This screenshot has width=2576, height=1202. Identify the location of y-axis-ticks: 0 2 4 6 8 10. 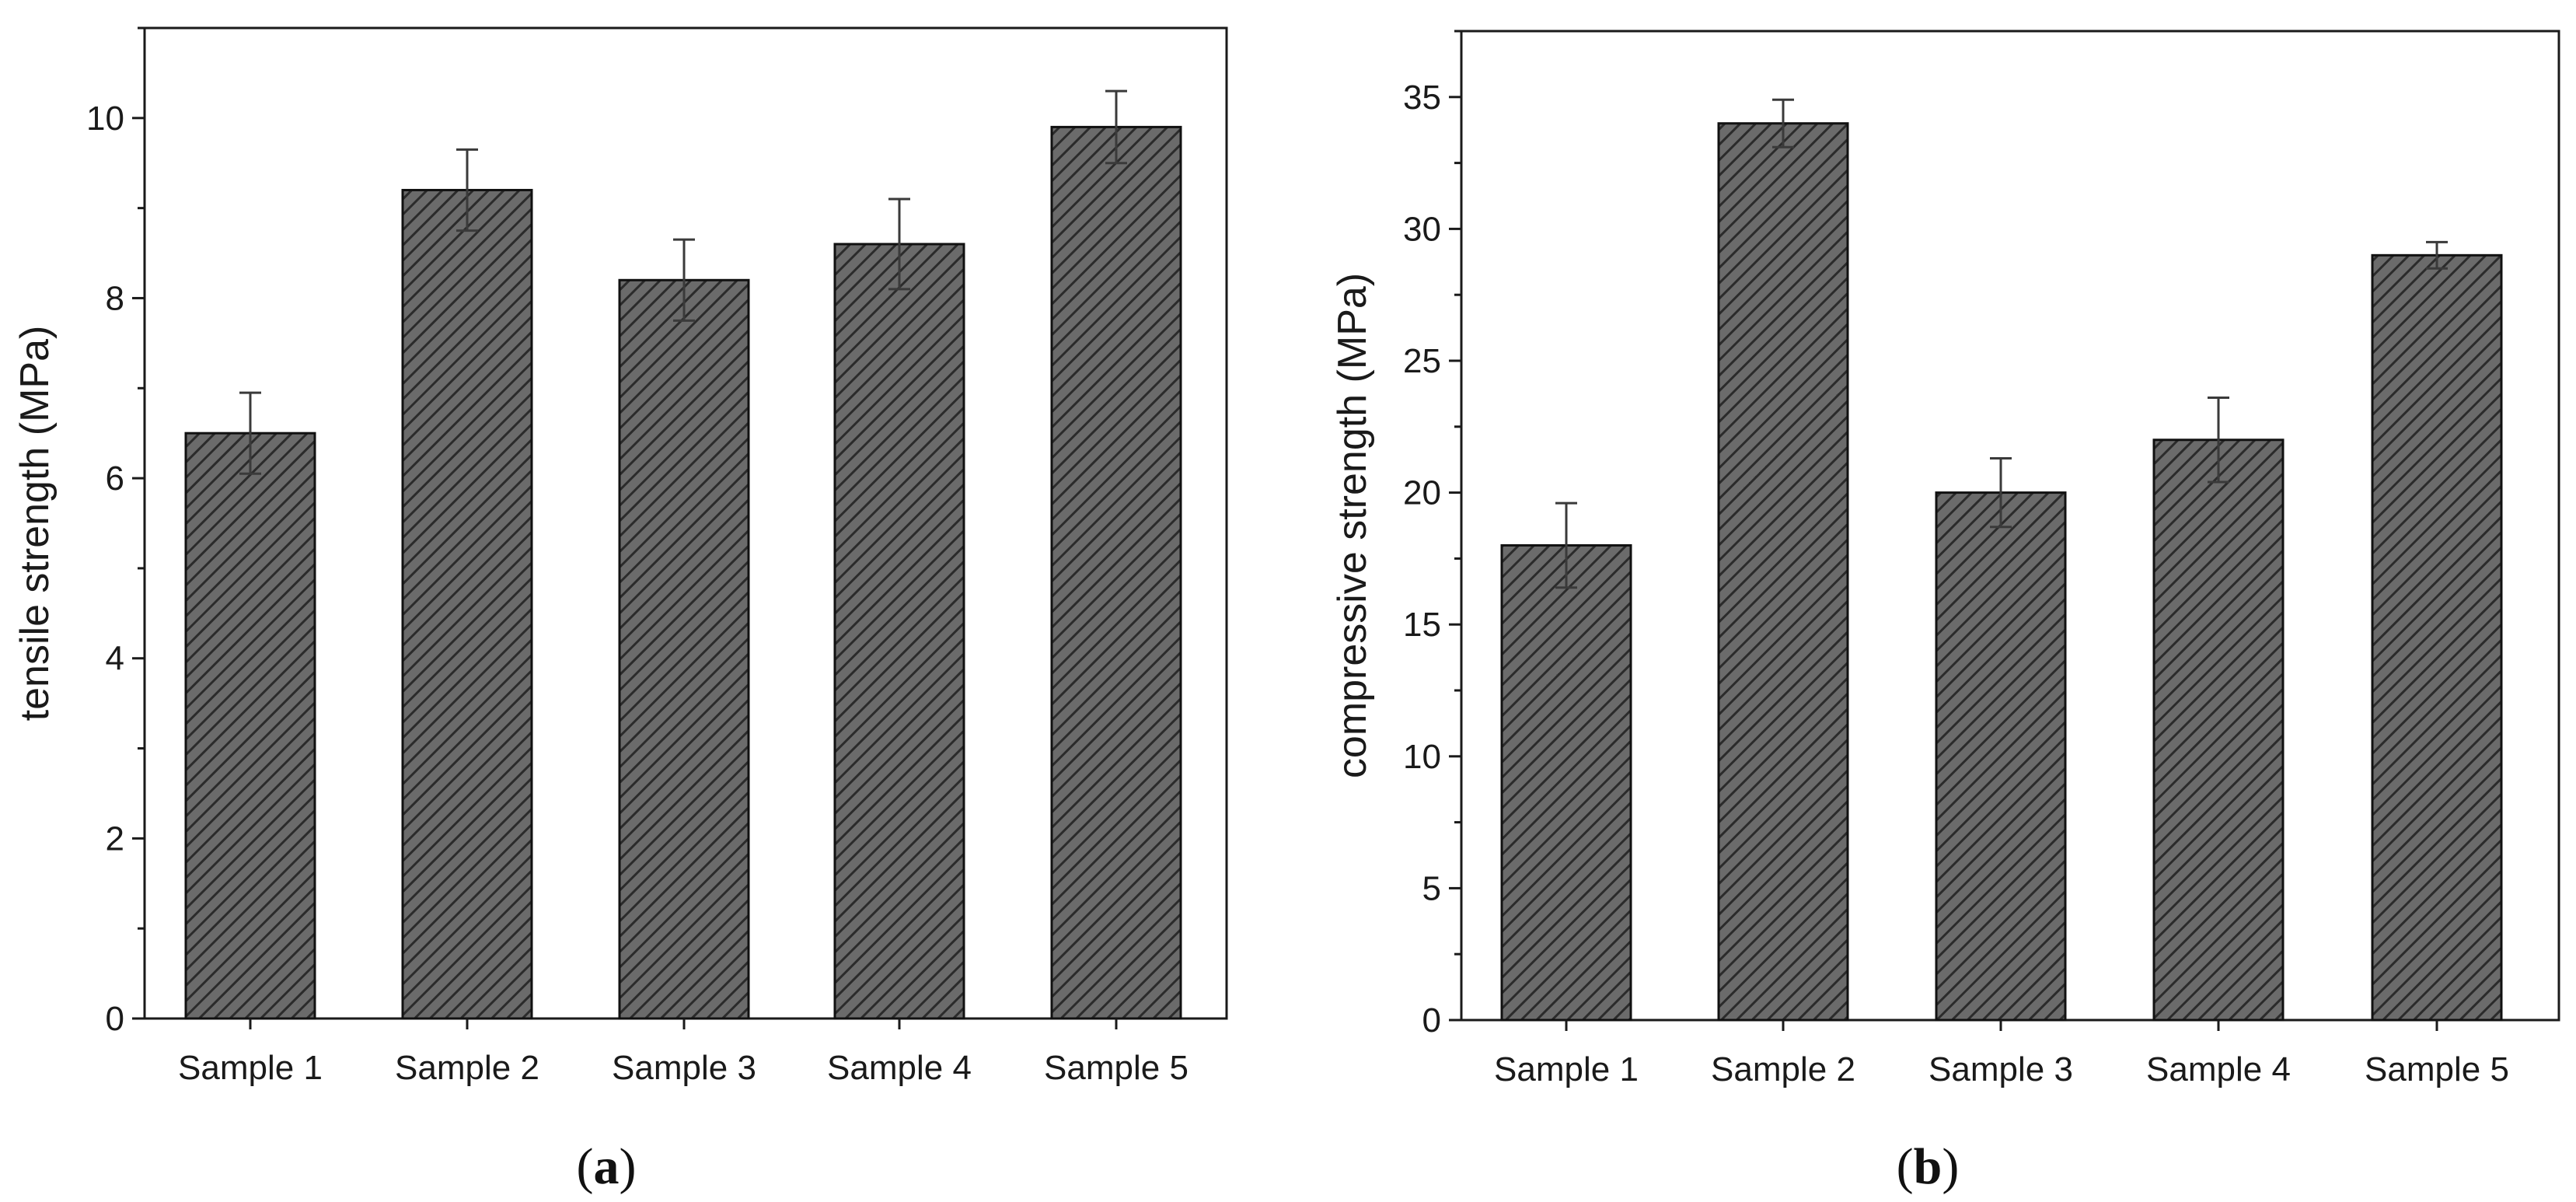
(116, 532).